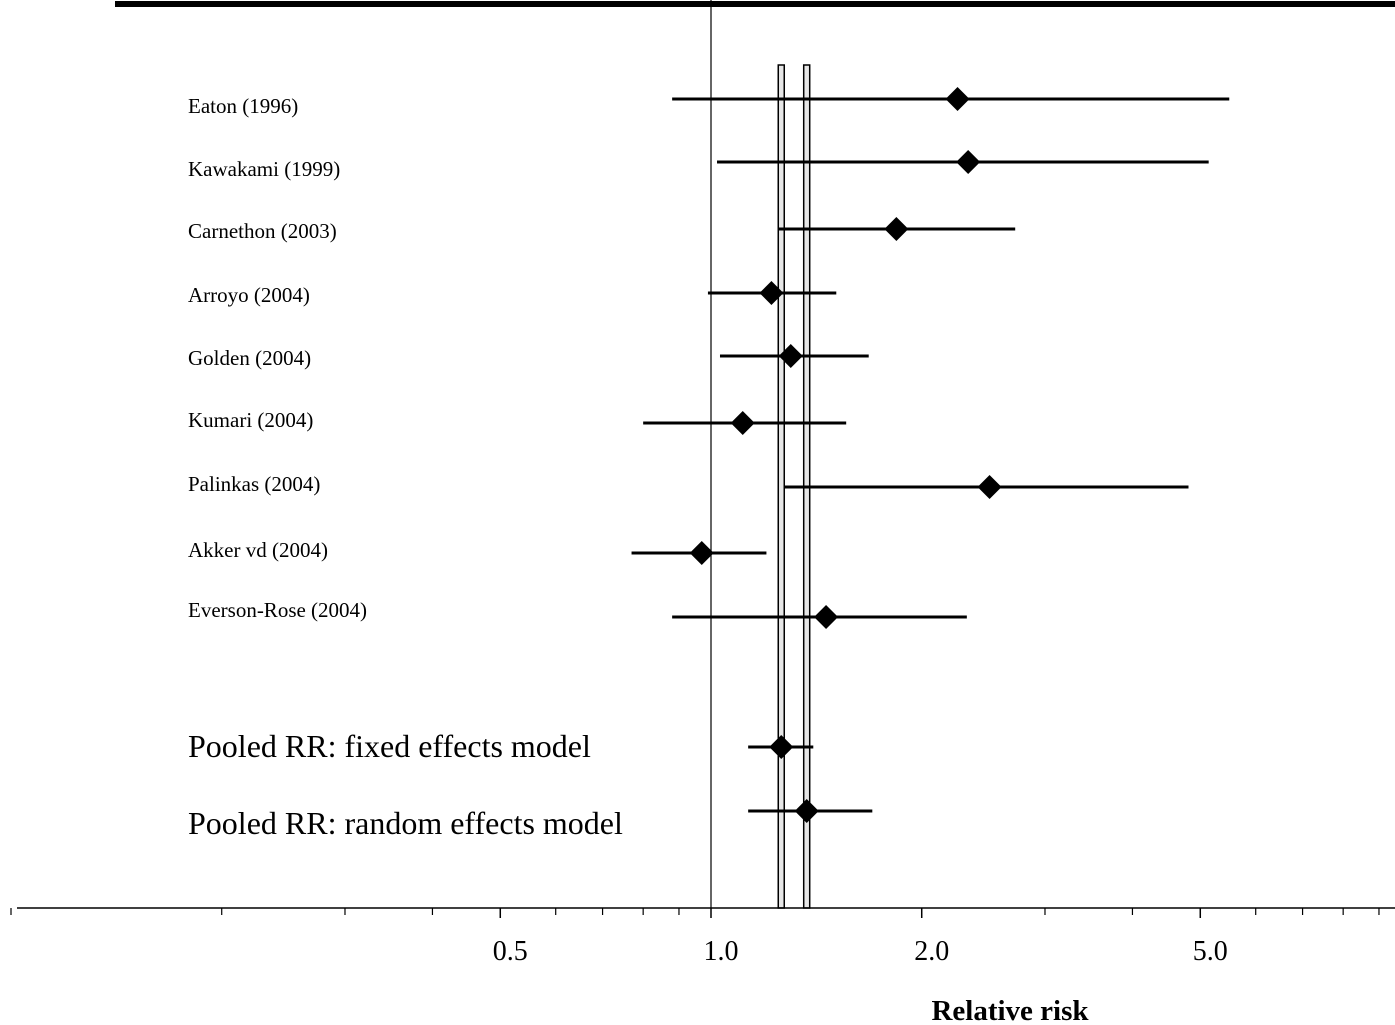 This screenshot has height=1025, width=1395. I want to click on pooled-row: Pooled RR: fixed effects model, so click(501, 746).